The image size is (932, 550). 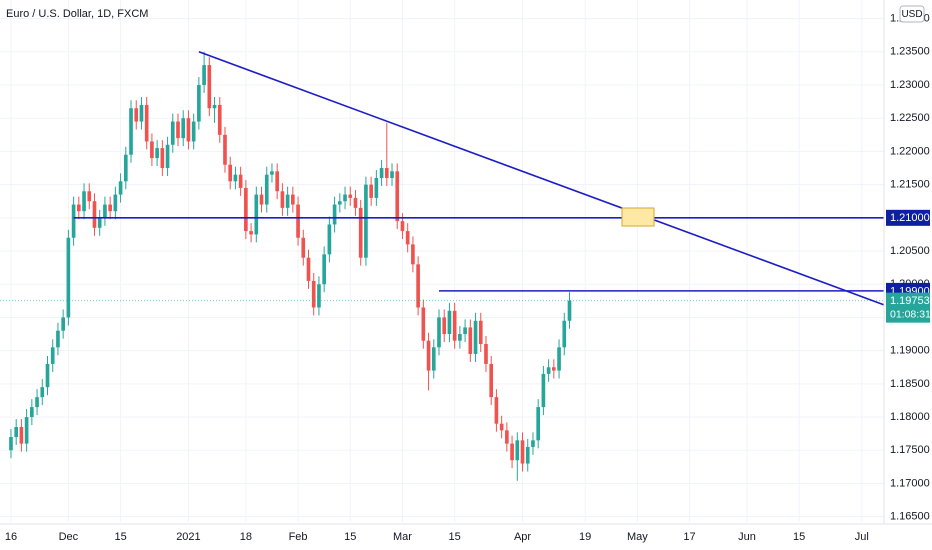 I want to click on price-label: 1.21000, so click(x=910, y=218).